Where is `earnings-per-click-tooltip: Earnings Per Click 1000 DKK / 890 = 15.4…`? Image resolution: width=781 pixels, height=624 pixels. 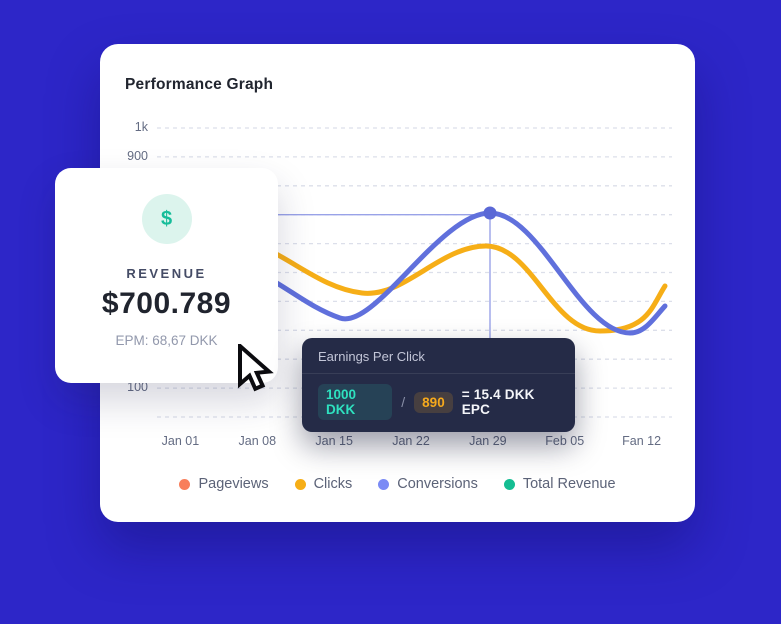
earnings-per-click-tooltip: Earnings Per Click 1000 DKK / 890 = 15.4… is located at coordinates (438, 385).